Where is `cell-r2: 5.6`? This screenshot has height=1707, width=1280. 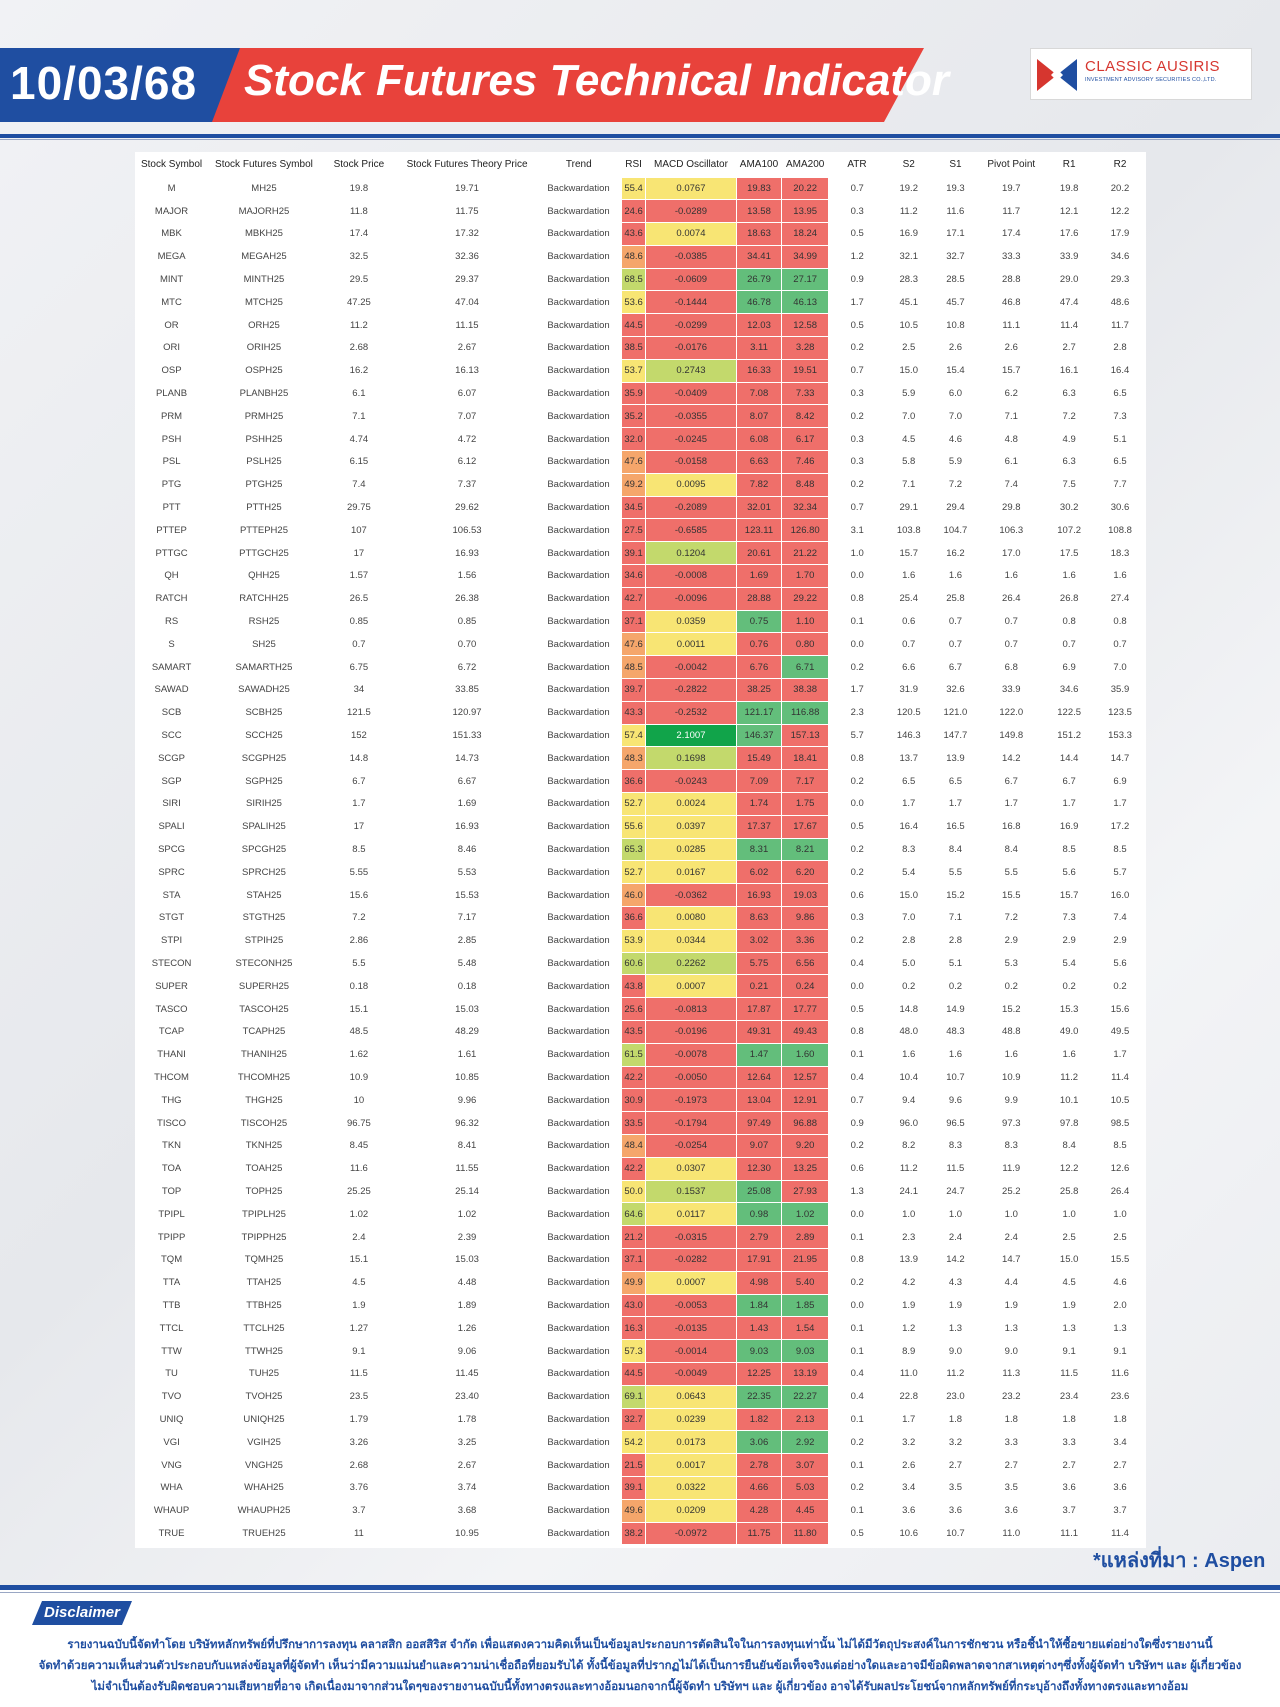 cell-r2: 5.6 is located at coordinates (1120, 963).